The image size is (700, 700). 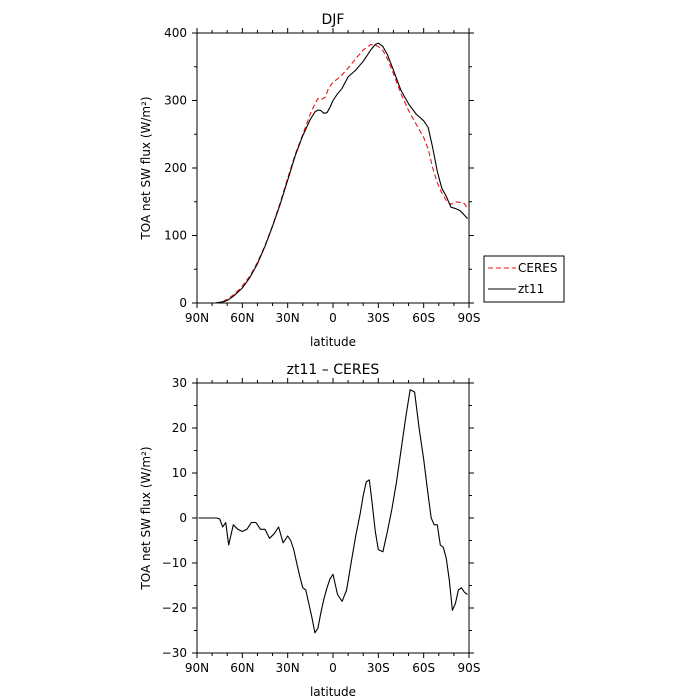 I want to click on chart-1-y-tick-label: −10, so click(x=174, y=563).